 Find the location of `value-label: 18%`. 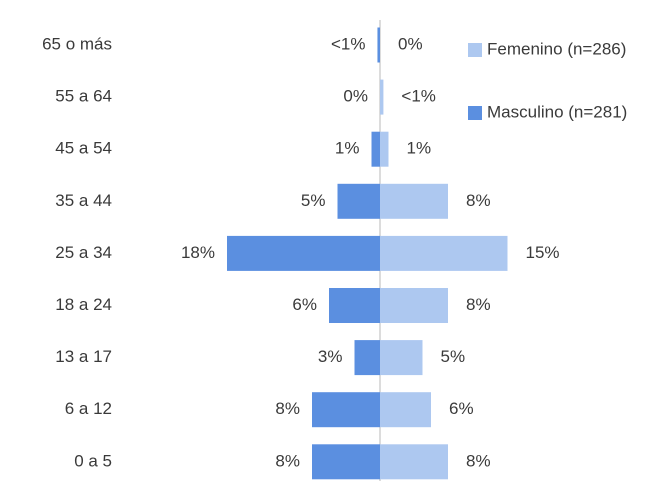

value-label: 18% is located at coordinates (198, 252).